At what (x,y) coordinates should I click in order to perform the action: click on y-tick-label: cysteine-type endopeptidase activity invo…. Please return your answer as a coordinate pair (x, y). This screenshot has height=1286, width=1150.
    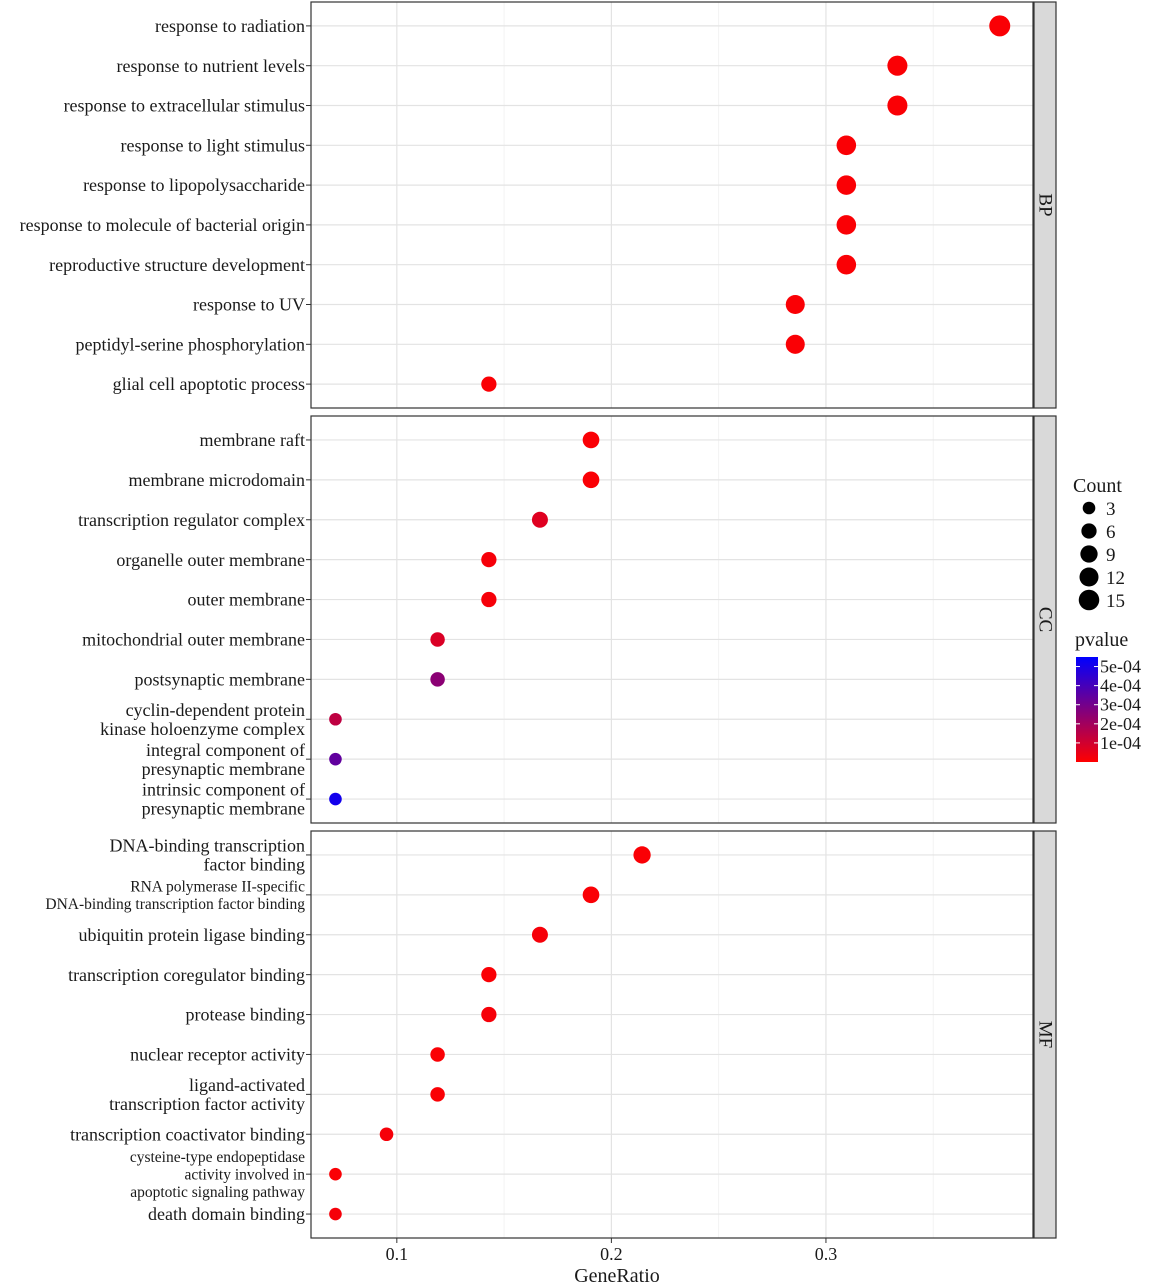
    Looking at the image, I should click on (217, 1175).